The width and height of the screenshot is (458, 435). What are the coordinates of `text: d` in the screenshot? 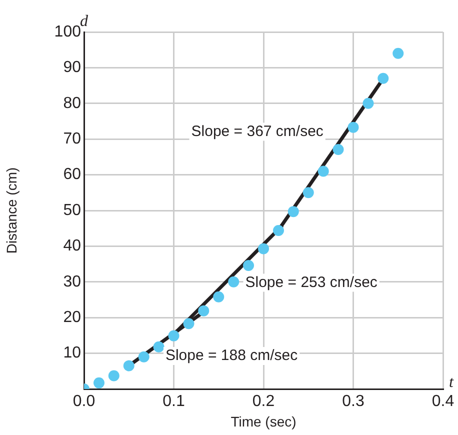 It's located at (84, 21).